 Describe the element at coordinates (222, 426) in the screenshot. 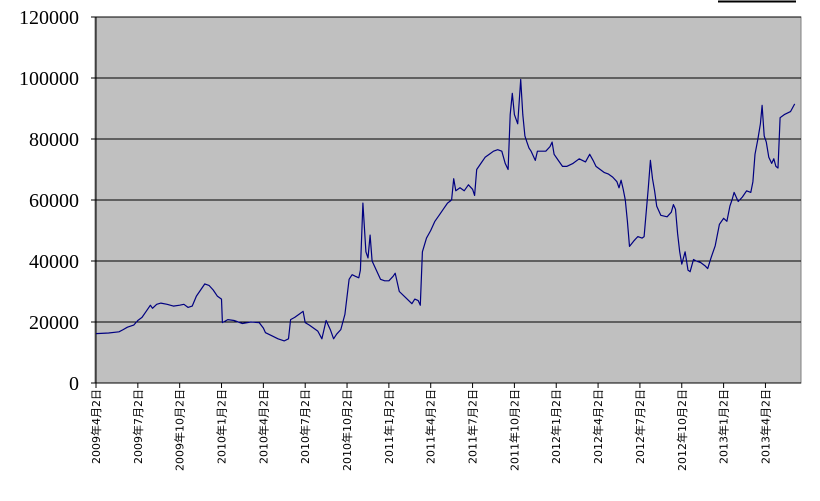

I see `x-tick-label: 2010年1月2日` at that location.